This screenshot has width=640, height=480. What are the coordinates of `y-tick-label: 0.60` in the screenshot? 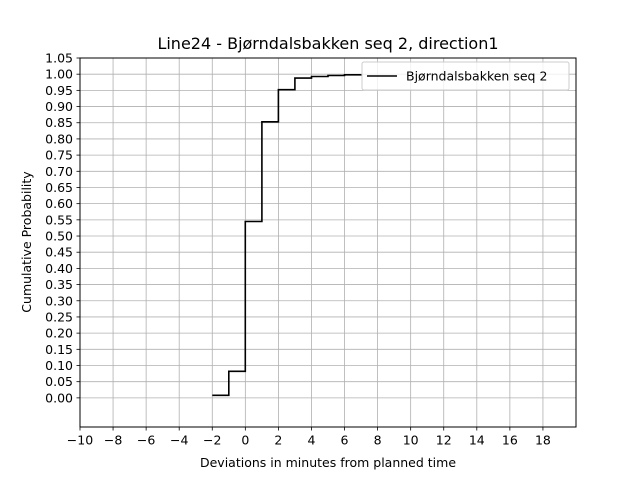 It's located at (59, 203).